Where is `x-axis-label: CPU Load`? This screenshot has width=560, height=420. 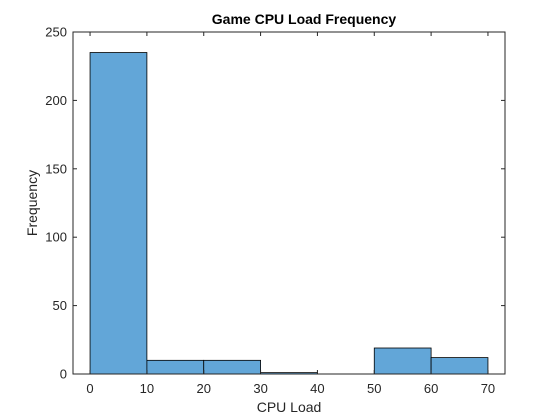 x-axis-label: CPU Load is located at coordinates (289, 407).